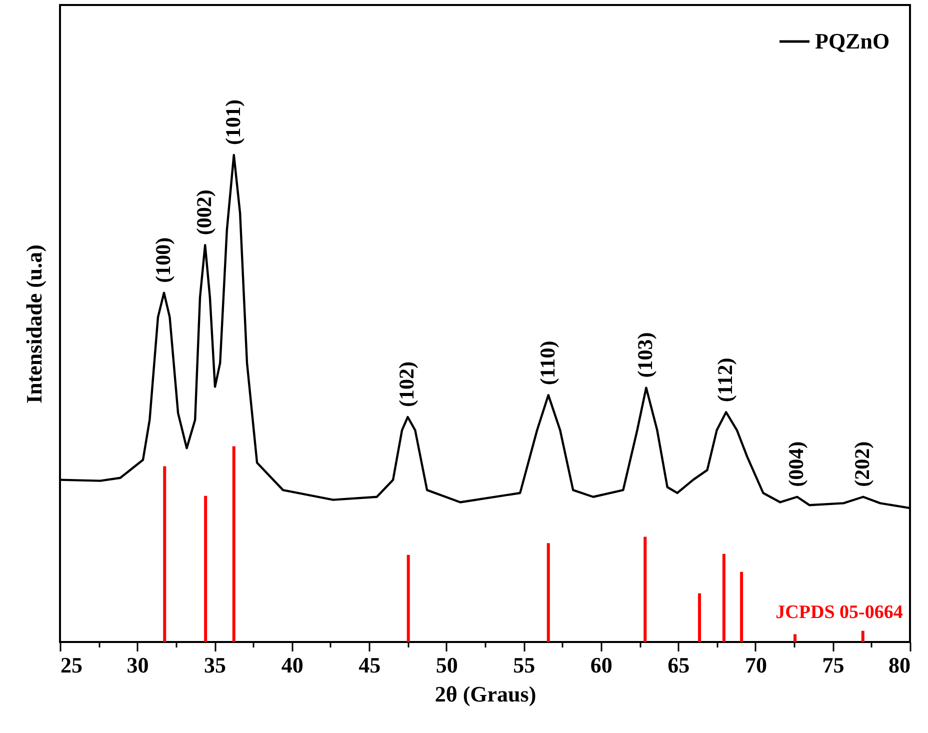 The width and height of the screenshot is (928, 733). I want to click on x-tick-label: 25, so click(71, 665).